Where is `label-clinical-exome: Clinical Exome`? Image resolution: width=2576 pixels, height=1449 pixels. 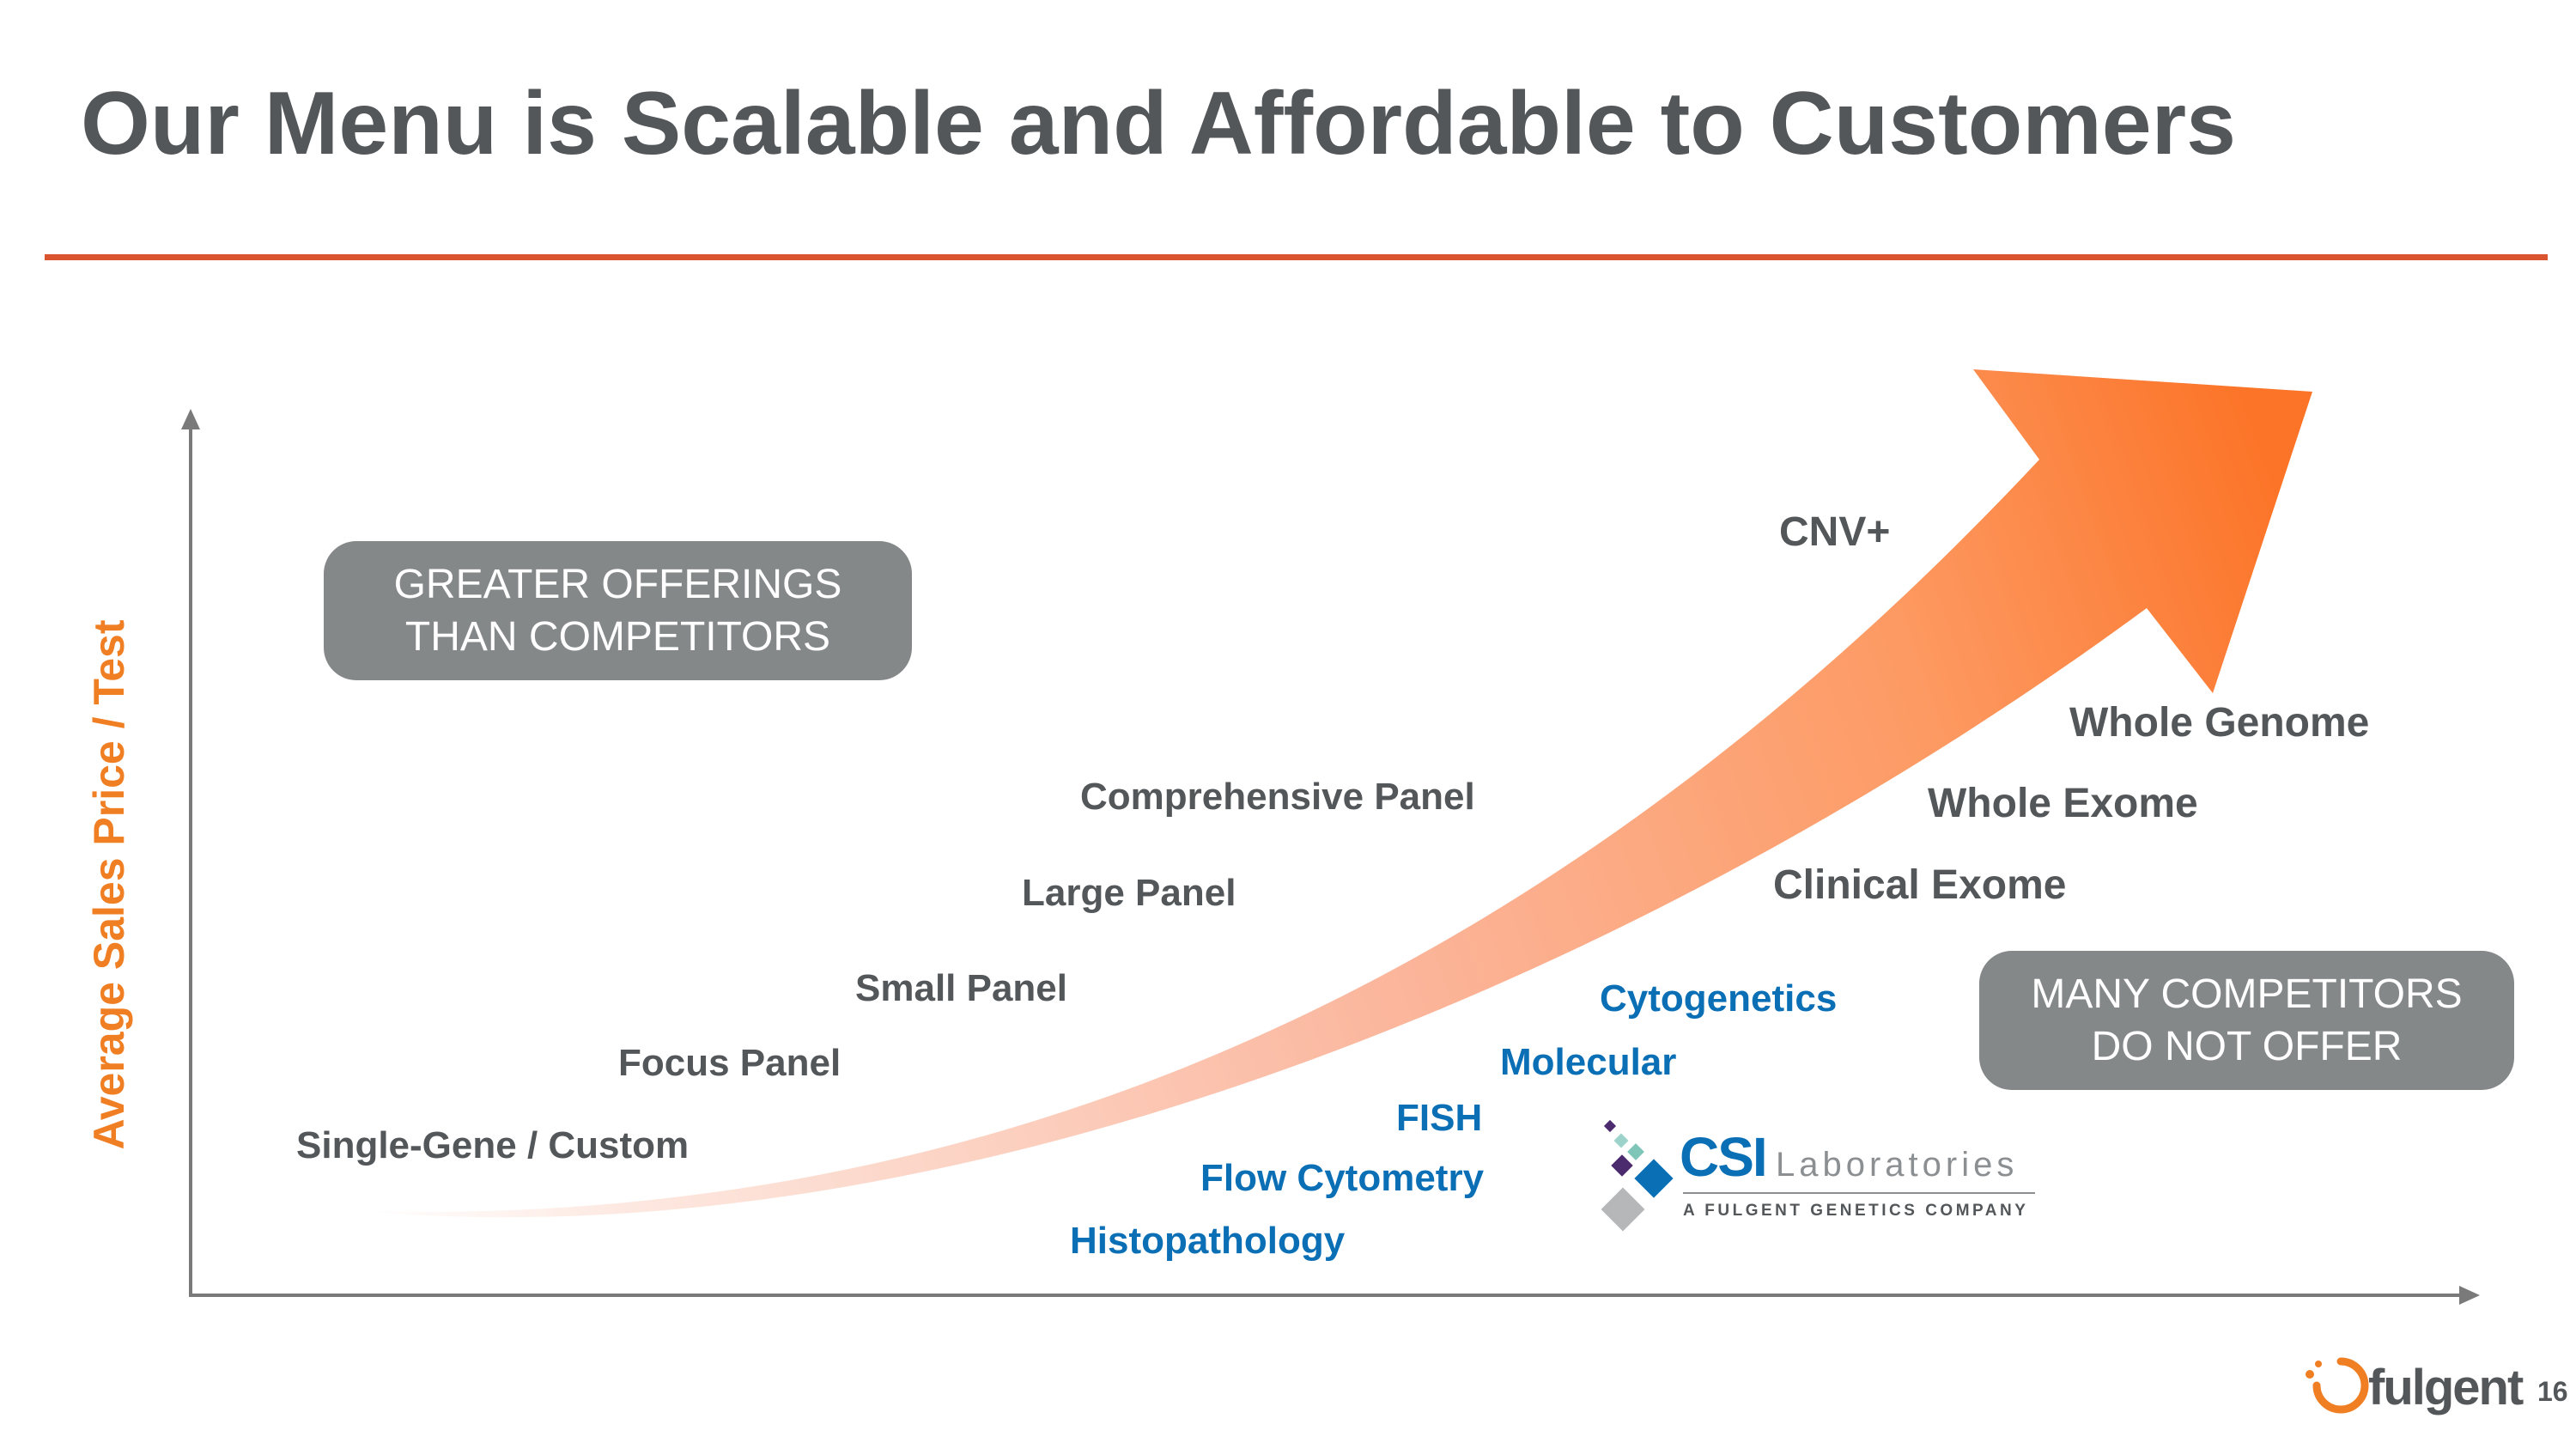
label-clinical-exome: Clinical Exome is located at coordinates (1920, 885).